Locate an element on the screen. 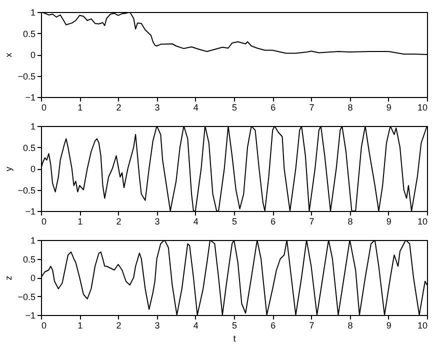  y-axis-title: y is located at coordinates (9, 169).